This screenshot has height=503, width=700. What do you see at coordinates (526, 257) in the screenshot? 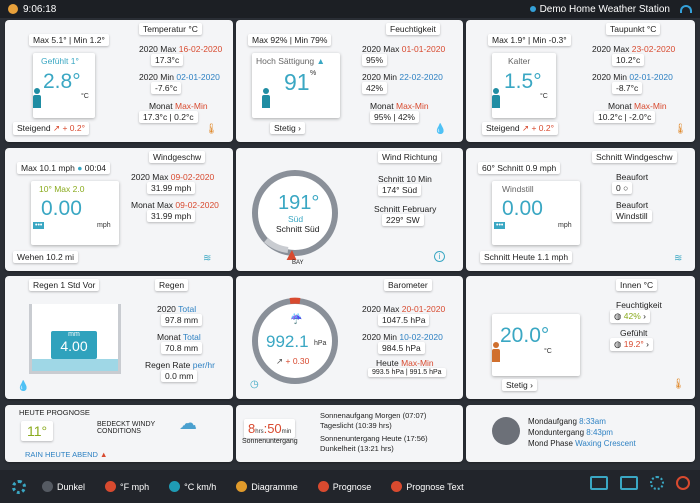
I see `windavg-today: Schnitt Heute 1.1 mph` at bounding box center [526, 257].